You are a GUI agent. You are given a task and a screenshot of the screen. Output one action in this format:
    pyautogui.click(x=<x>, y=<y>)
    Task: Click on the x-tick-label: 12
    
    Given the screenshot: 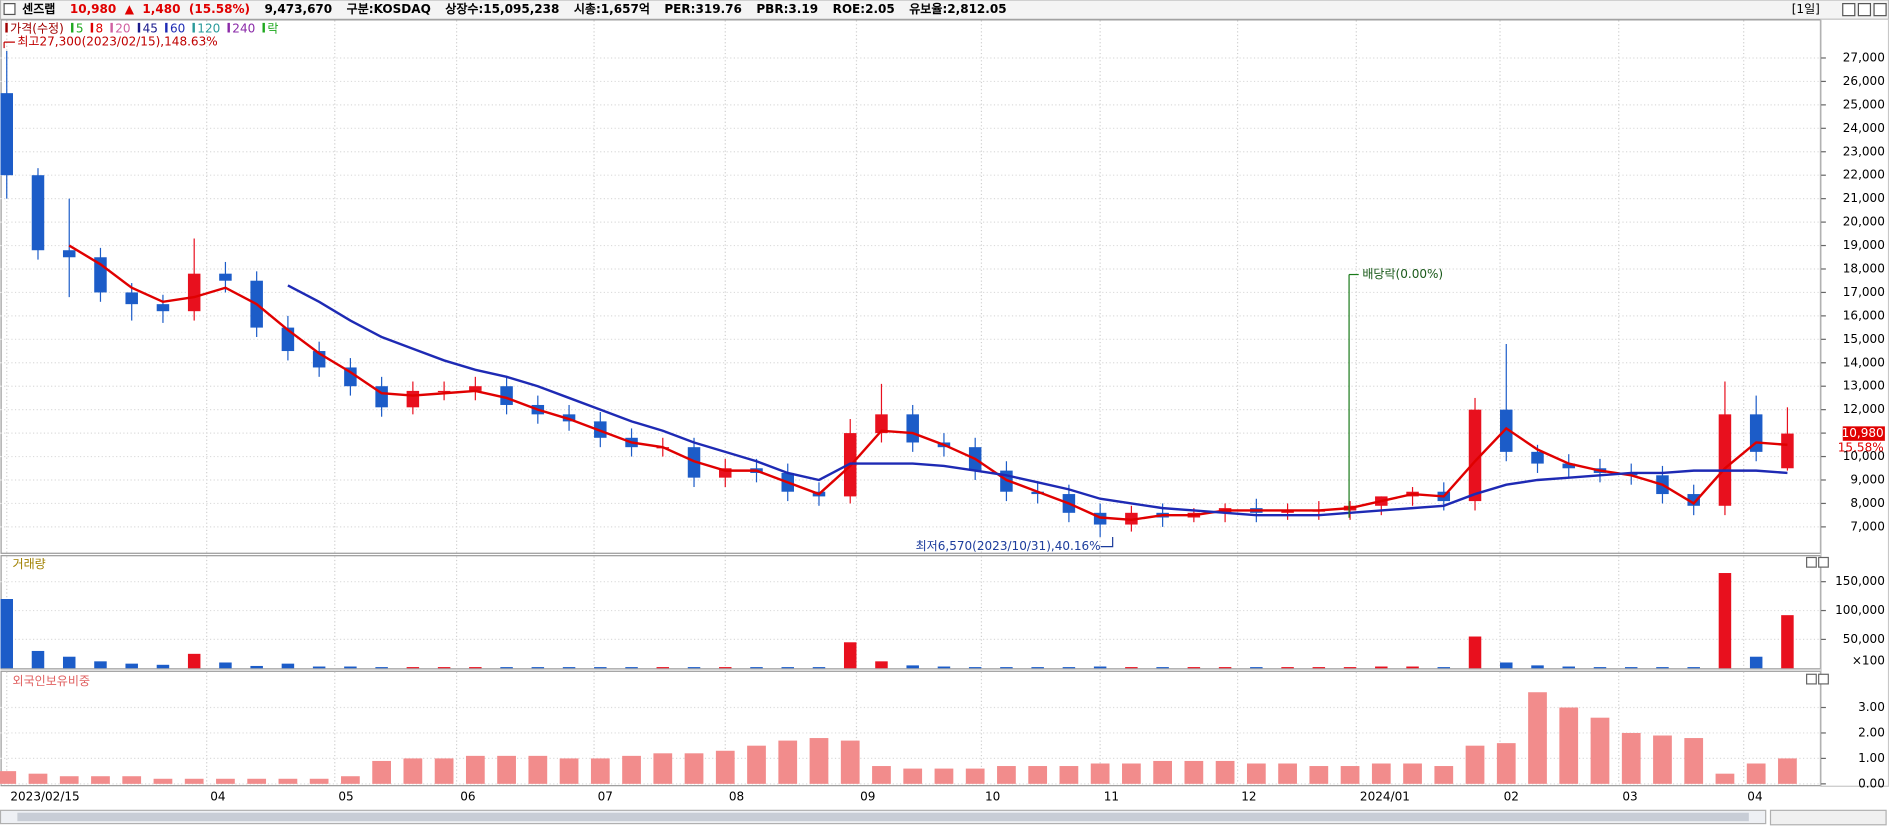 What is the action you would take?
    pyautogui.click(x=1248, y=797)
    